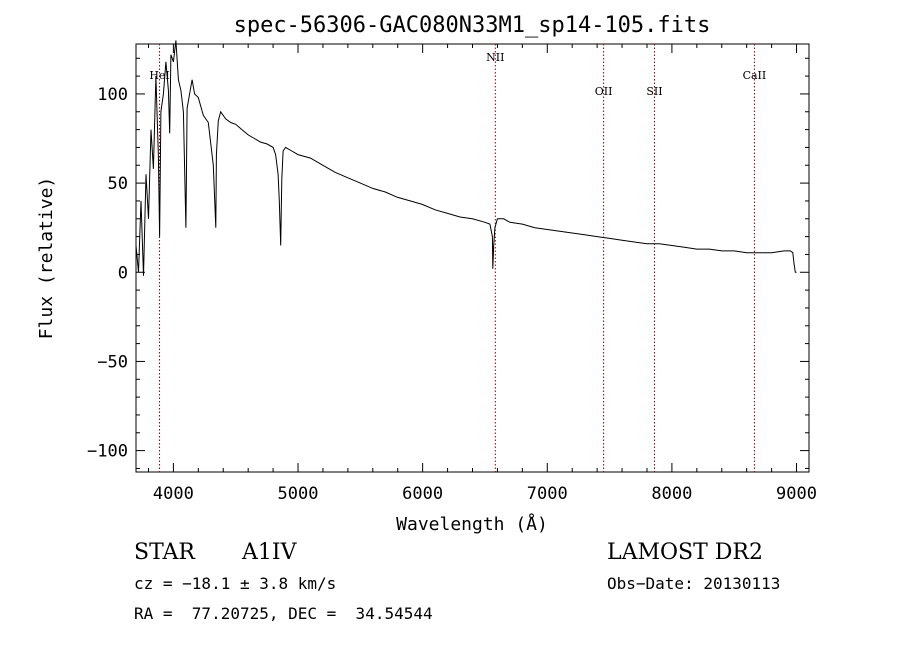 The width and height of the screenshot is (900, 649). Describe the element at coordinates (547, 494) in the screenshot. I see `x-tick-label: 7000` at that location.